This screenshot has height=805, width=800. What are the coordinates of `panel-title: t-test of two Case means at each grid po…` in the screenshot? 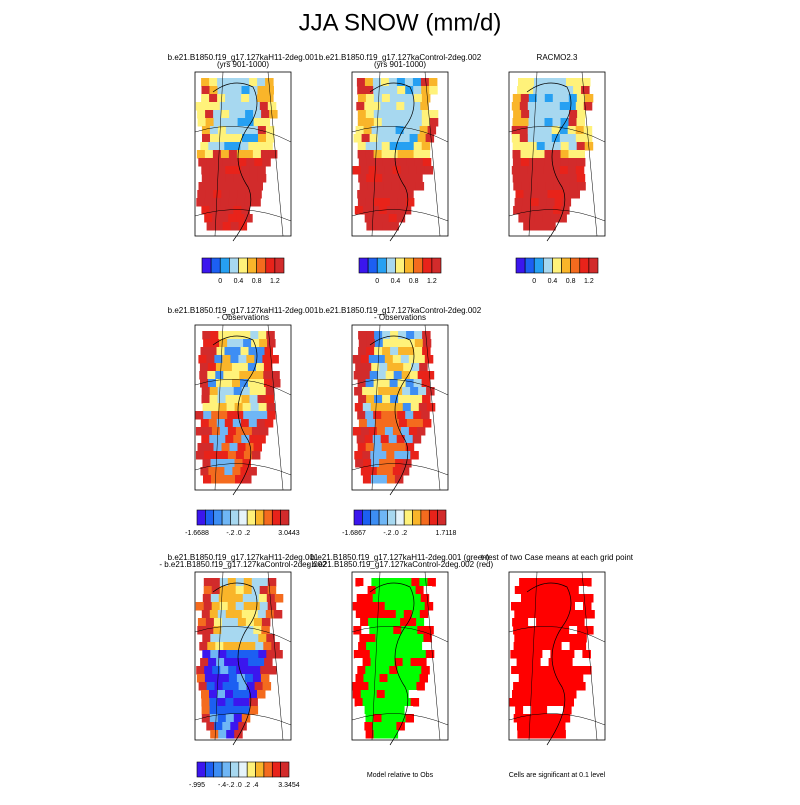 It's located at (557, 557).